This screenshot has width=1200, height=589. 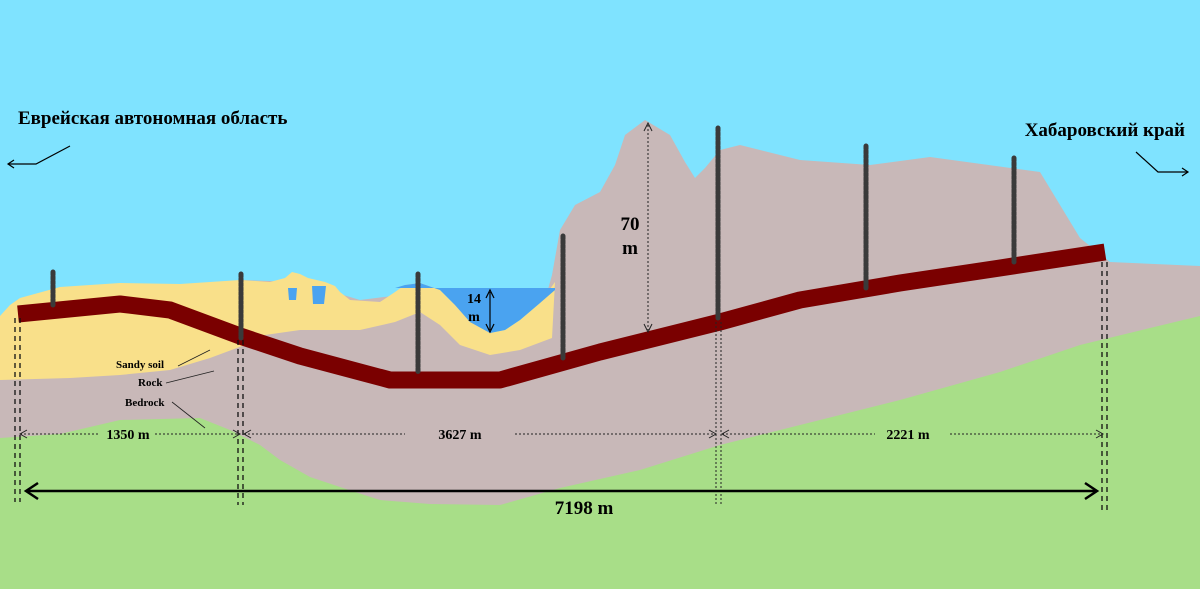 I want to click on direction-arrow-left-icon, so click(x=39, y=155).